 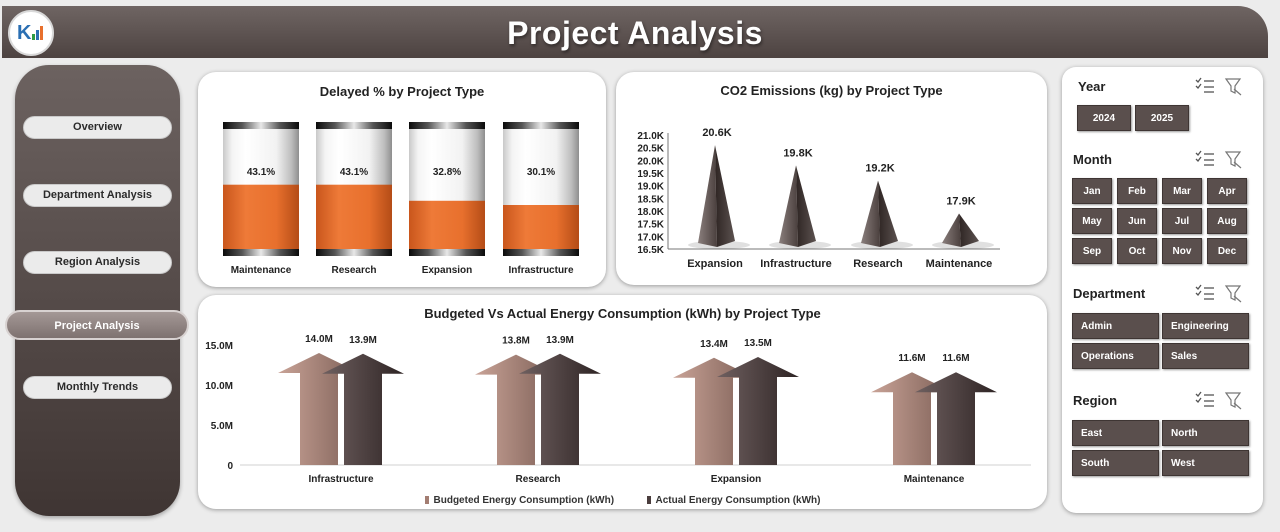 I want to click on region-slicer-icons, so click(x=1218, y=400).